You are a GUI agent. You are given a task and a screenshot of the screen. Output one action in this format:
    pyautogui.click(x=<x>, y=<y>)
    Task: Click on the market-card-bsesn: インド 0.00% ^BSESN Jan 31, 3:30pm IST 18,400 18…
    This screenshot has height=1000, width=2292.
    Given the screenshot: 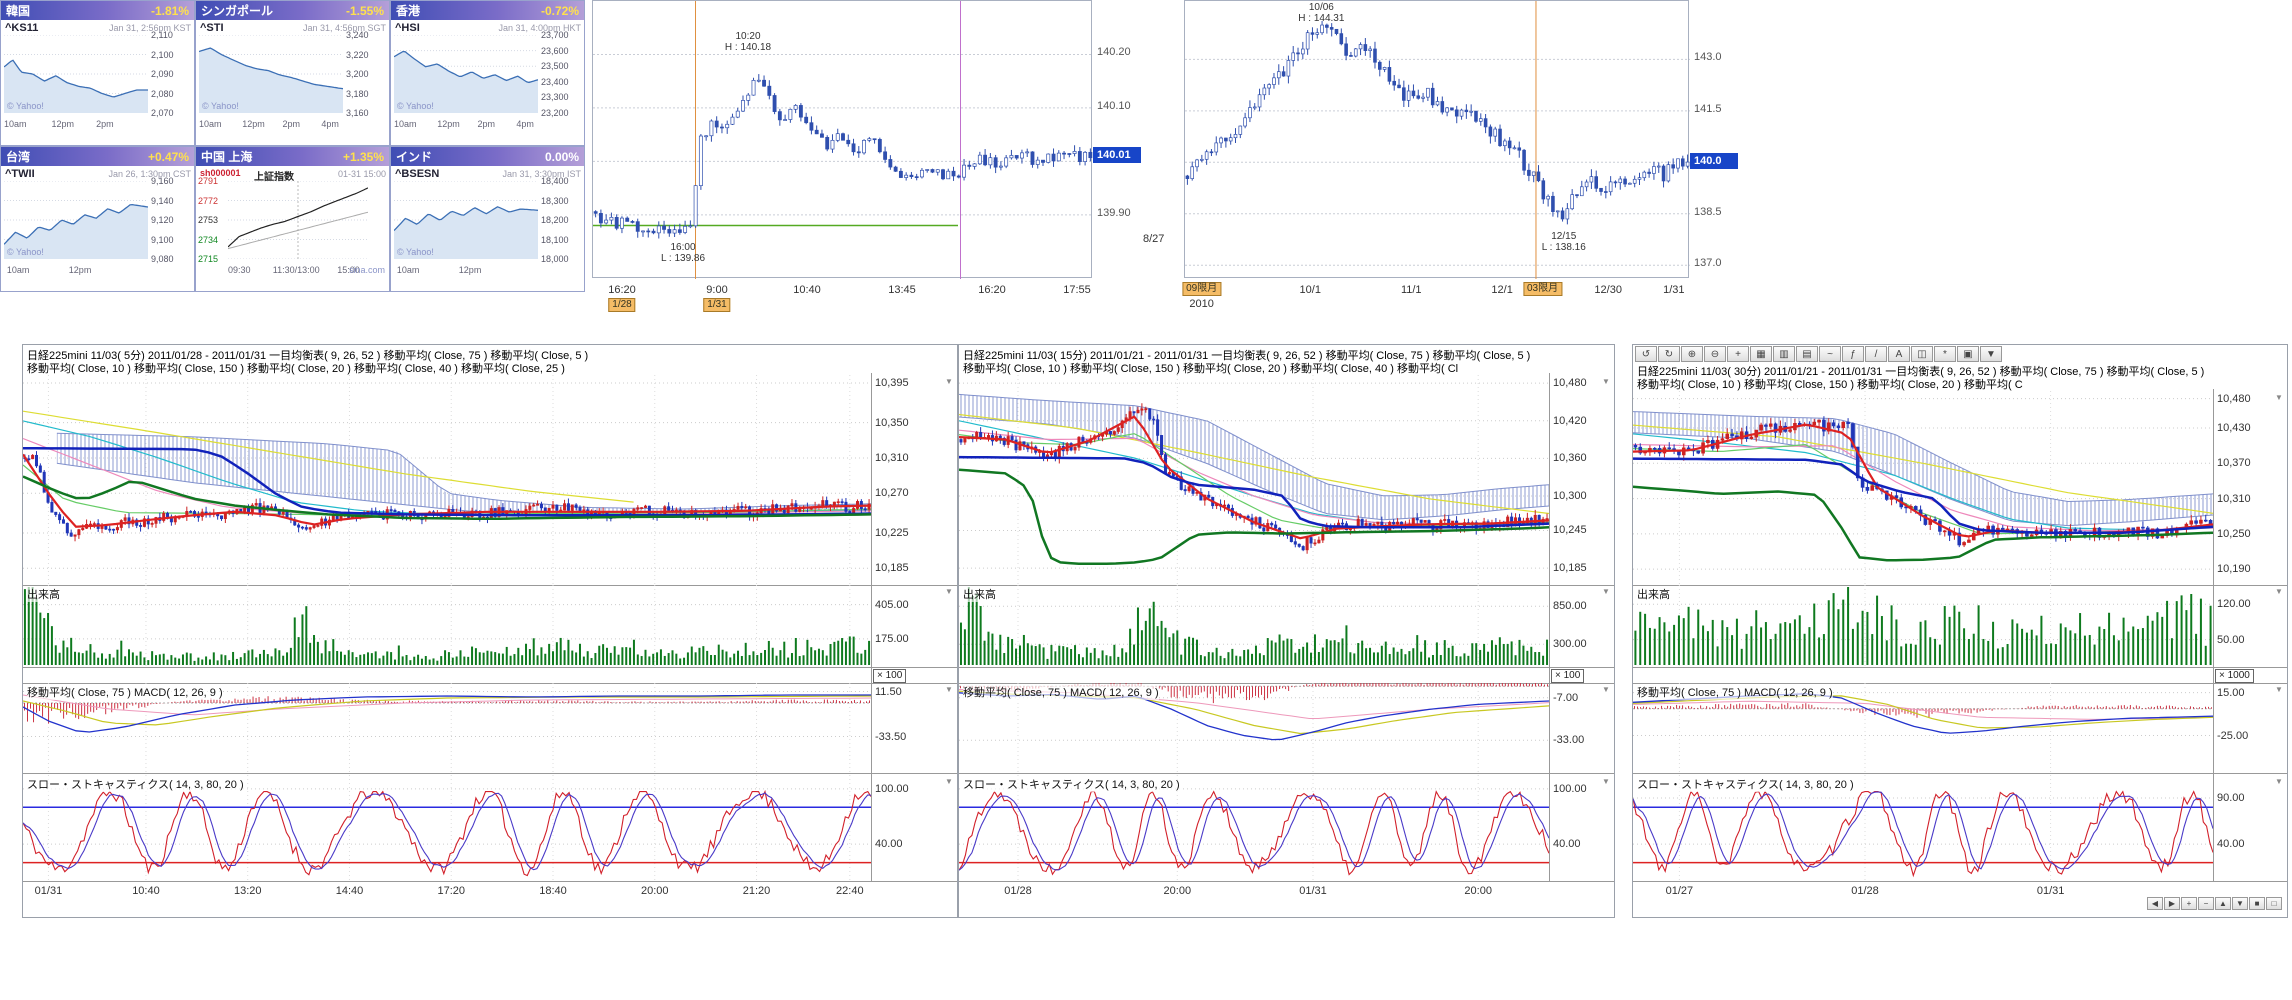 What is the action you would take?
    pyautogui.click(x=487, y=219)
    